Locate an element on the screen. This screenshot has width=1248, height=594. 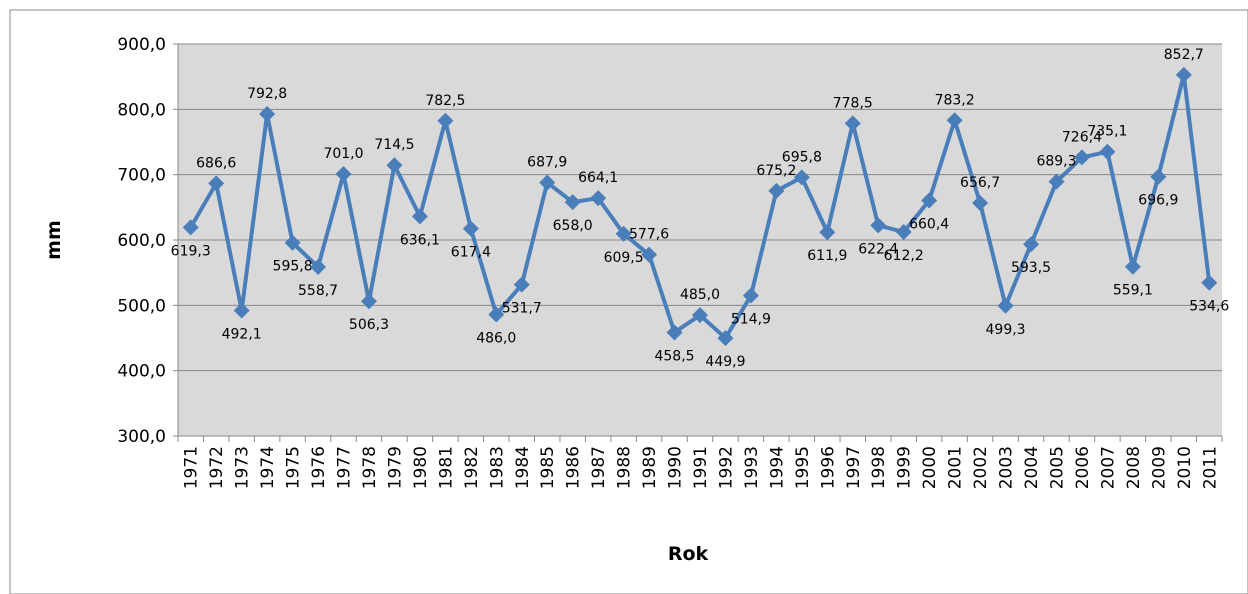
data-label: 486,0 is located at coordinates (496, 338).